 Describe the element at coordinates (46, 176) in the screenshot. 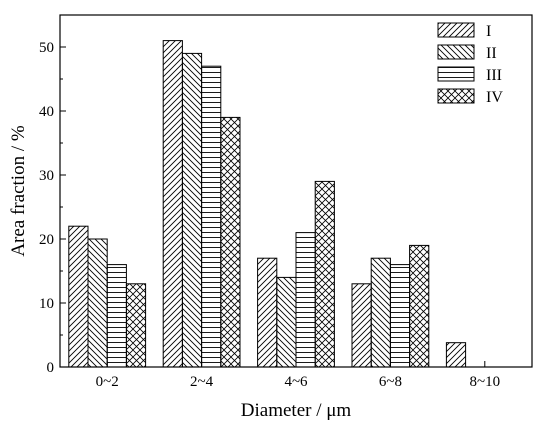

I see `y-tick-label: 30` at that location.